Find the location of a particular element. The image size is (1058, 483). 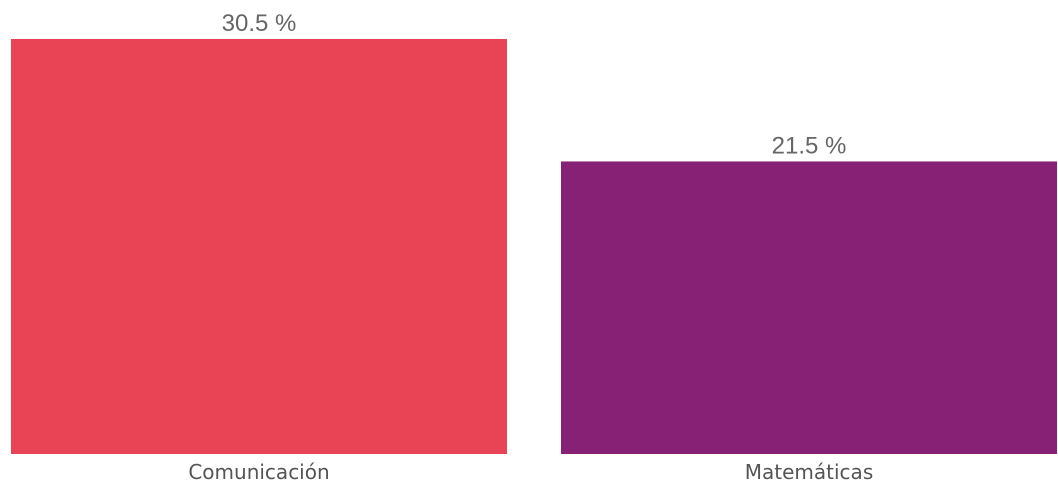

category-label-1: Matemáticas is located at coordinates (809, 471).